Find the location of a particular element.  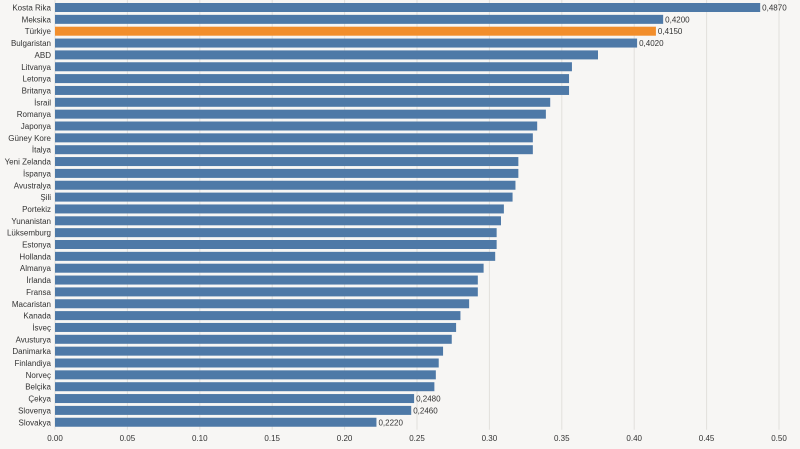

category-label: Almanya is located at coordinates (36, 268).